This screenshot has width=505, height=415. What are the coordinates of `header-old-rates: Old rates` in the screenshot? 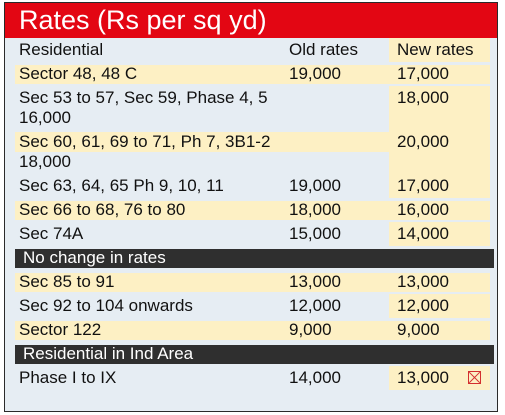 It's located at (323, 49).